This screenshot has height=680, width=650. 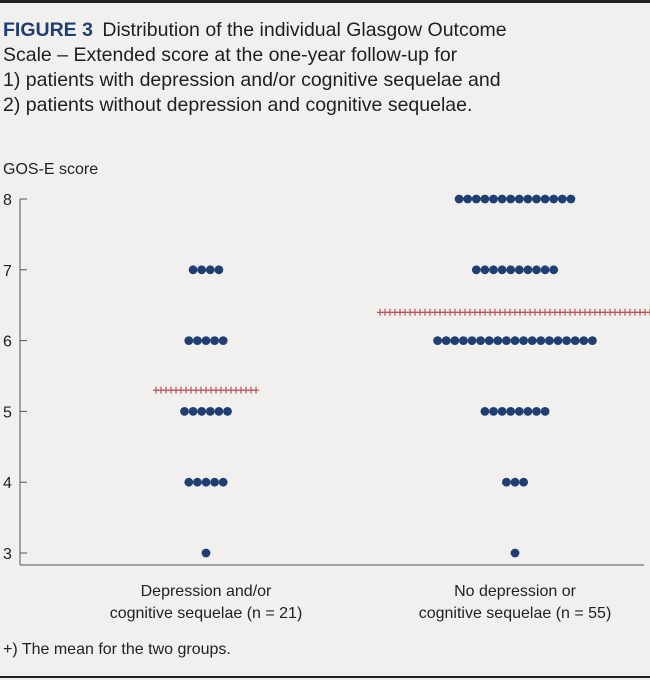 What do you see at coordinates (515, 591) in the screenshot?
I see `x-category-label: No depression or` at bounding box center [515, 591].